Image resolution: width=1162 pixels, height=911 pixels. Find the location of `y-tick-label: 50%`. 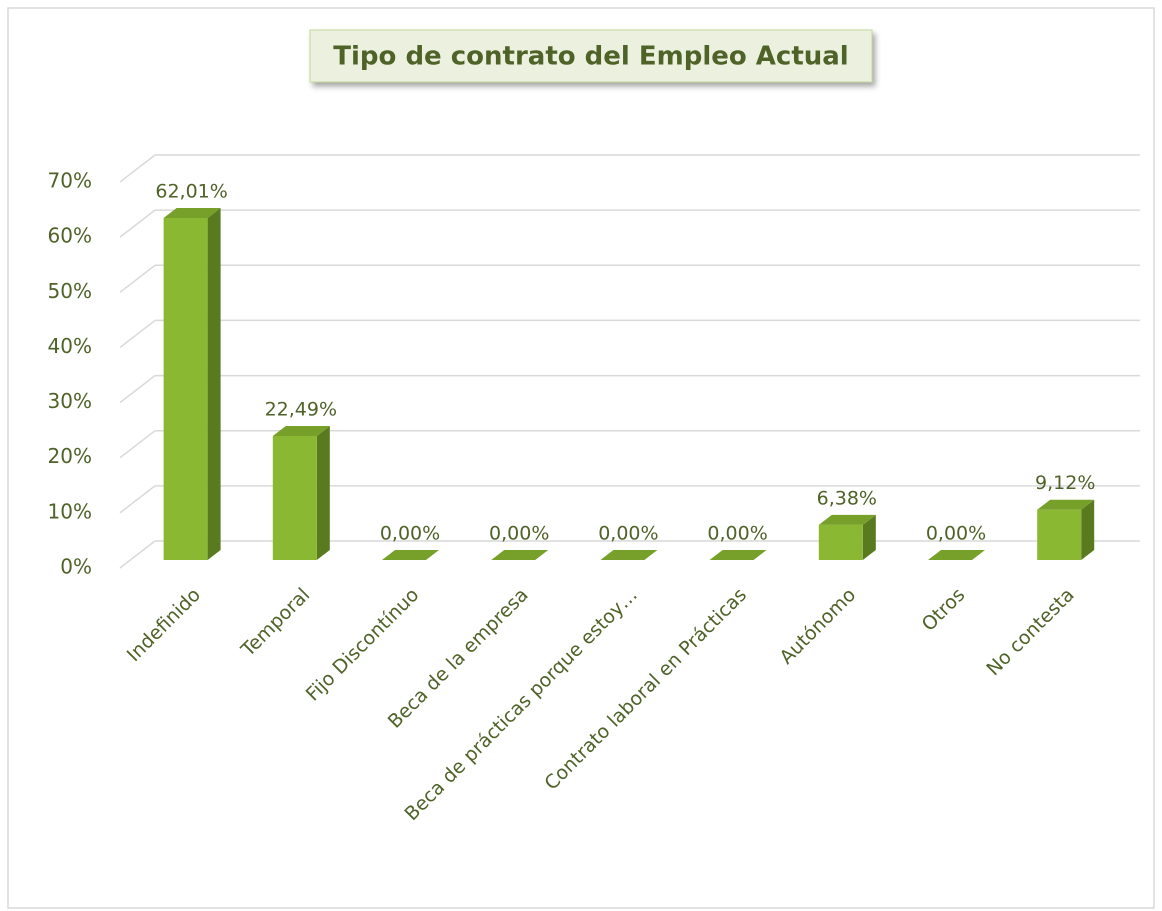

y-tick-label: 50% is located at coordinates (70, 291).